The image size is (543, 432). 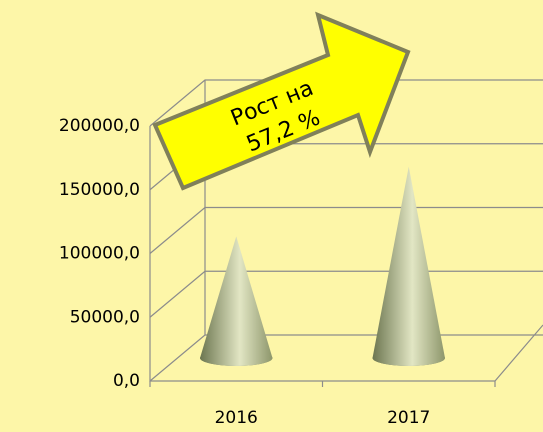 I want to click on y-tick-label: 0,0, so click(x=126, y=381).